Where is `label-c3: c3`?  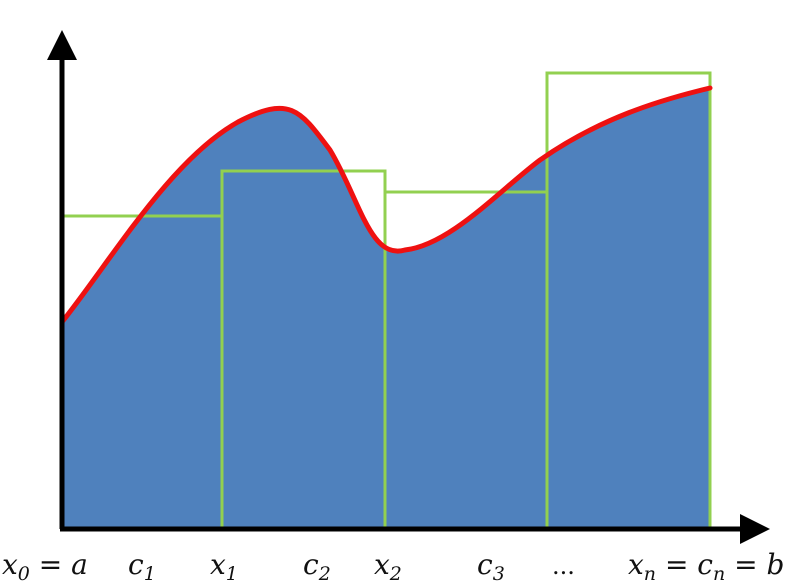
label-c3: c3 is located at coordinates (491, 566).